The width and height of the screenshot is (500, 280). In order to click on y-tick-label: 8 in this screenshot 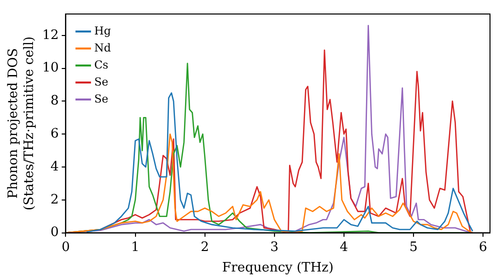, I will do `click(54, 101)`.